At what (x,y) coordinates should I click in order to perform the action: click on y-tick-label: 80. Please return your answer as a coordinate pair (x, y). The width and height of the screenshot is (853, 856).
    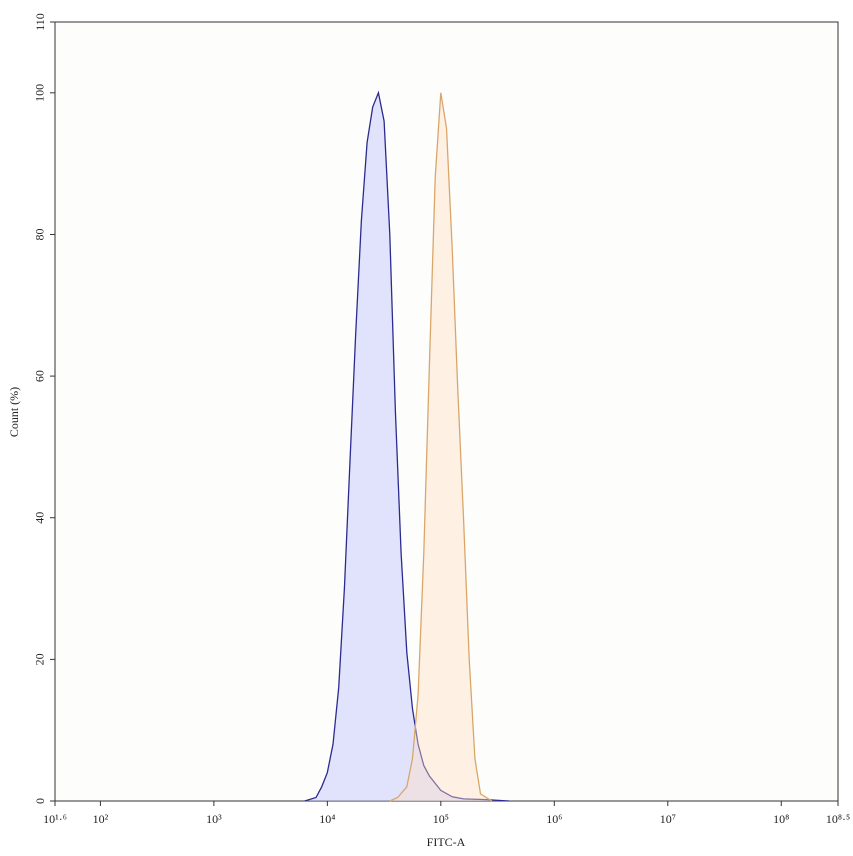
    Looking at the image, I should click on (40, 234).